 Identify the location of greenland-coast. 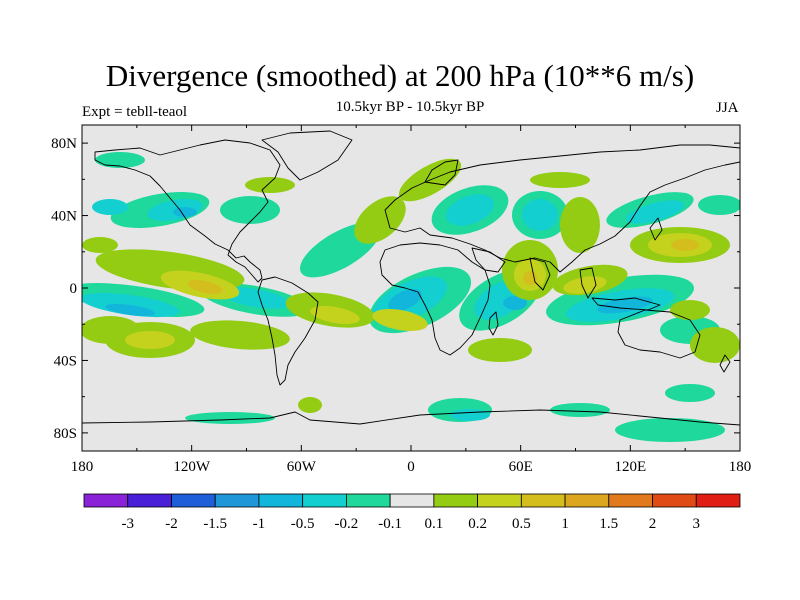
(307, 155).